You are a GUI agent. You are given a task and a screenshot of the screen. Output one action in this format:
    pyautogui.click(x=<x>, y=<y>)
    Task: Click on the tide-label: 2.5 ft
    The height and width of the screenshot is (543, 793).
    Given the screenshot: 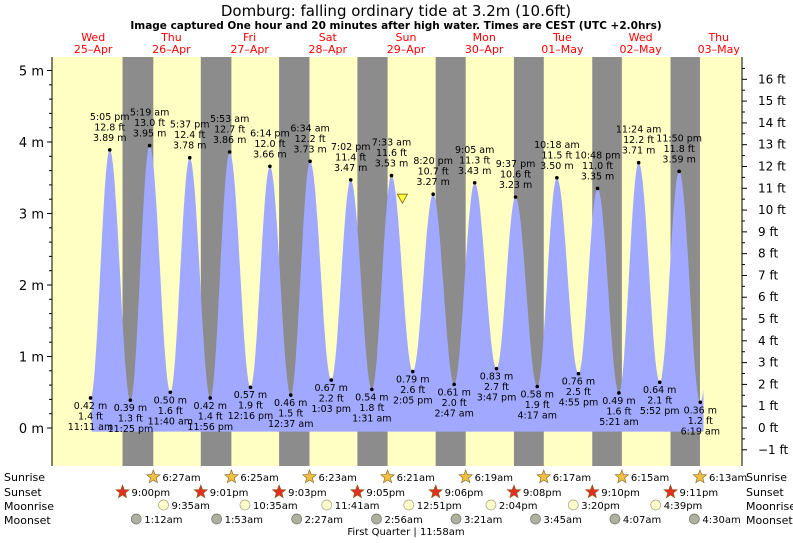 What is the action you would take?
    pyautogui.click(x=578, y=392)
    